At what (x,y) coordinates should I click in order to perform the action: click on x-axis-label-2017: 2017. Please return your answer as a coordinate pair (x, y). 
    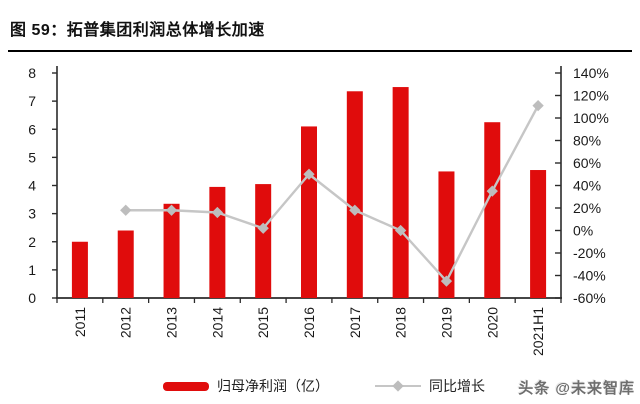
    Looking at the image, I should click on (355, 322).